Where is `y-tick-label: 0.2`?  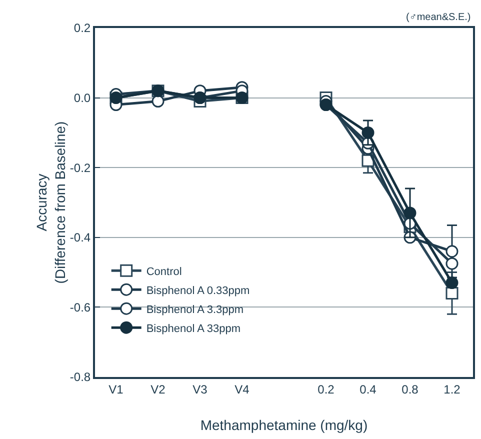
y-tick-label: 0.2 is located at coordinates (82, 28).